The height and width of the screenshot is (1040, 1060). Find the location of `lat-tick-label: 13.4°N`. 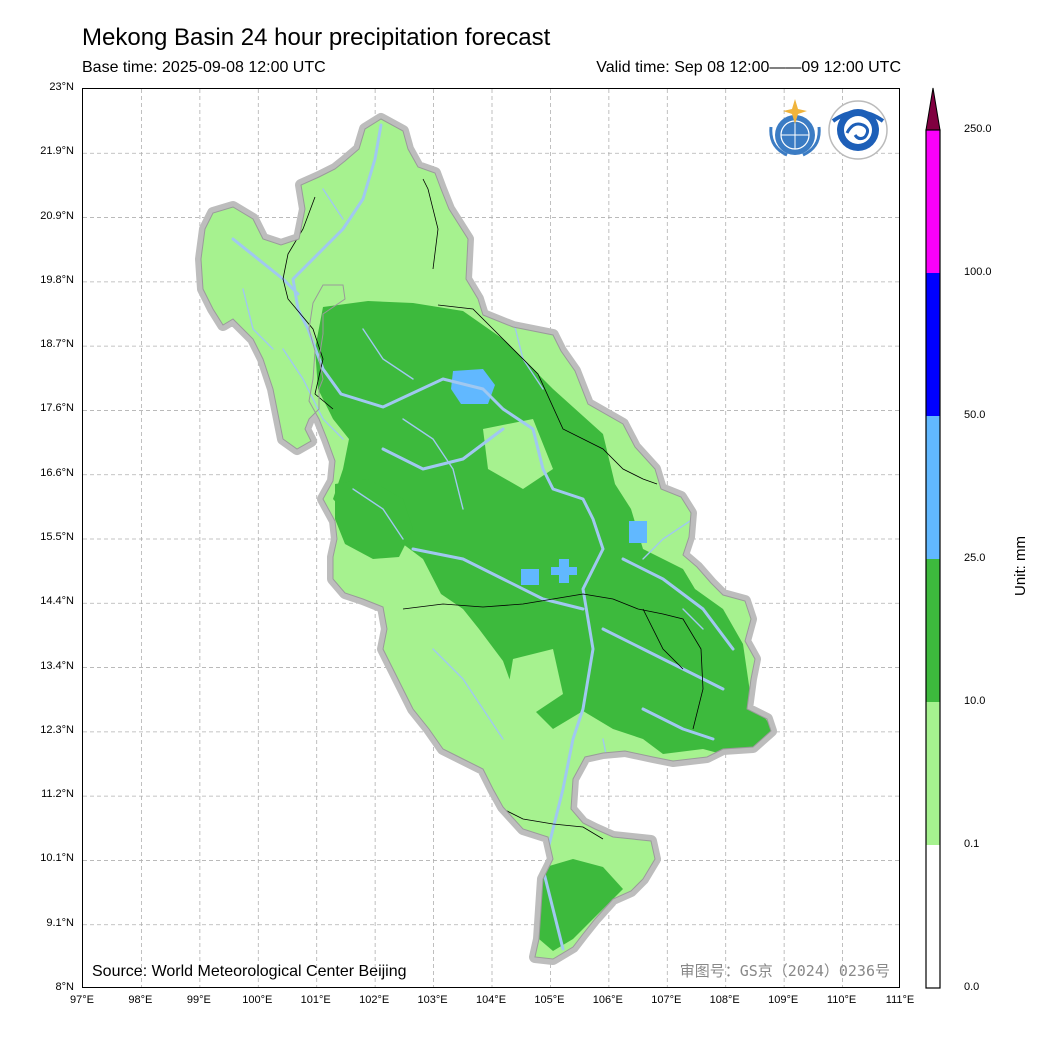

lat-tick-label: 13.4°N is located at coordinates (57, 665).